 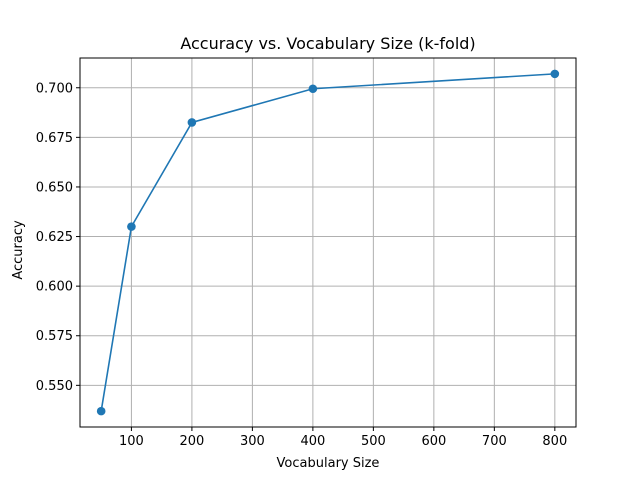 What do you see at coordinates (131, 441) in the screenshot?
I see `x-tick-label: 100` at bounding box center [131, 441].